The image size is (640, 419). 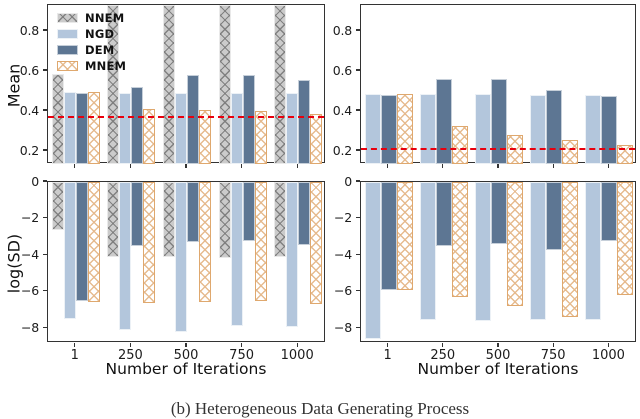 What do you see at coordinates (498, 369) in the screenshot?
I see `x-axis-label-right: Number of Iterations` at bounding box center [498, 369].